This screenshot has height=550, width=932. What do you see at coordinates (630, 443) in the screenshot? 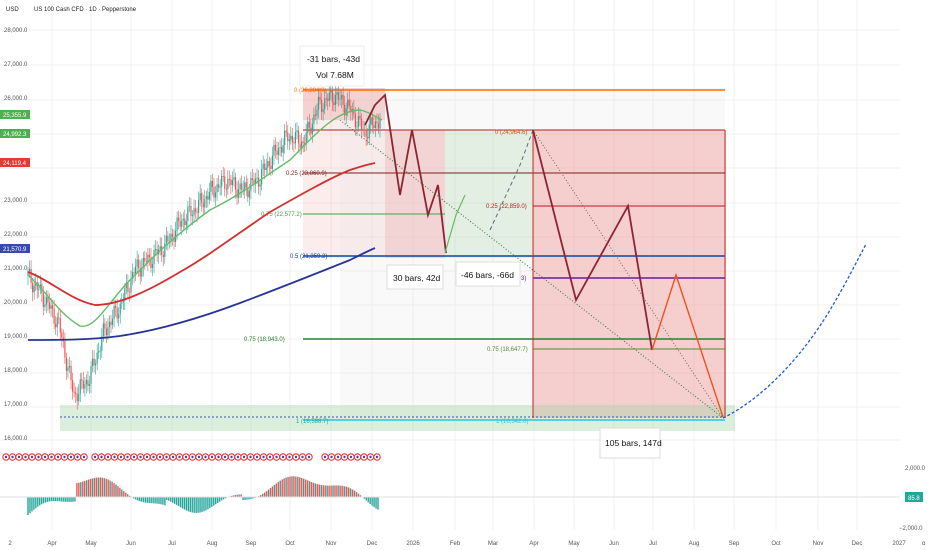
I see `measure-box-bottom: 105 bars, 147d` at bounding box center [630, 443].